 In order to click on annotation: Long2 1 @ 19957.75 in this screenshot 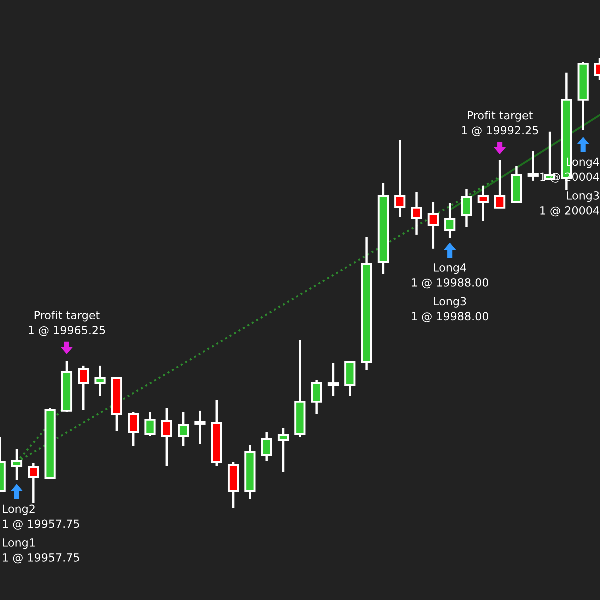, I will do `click(41, 517)`.